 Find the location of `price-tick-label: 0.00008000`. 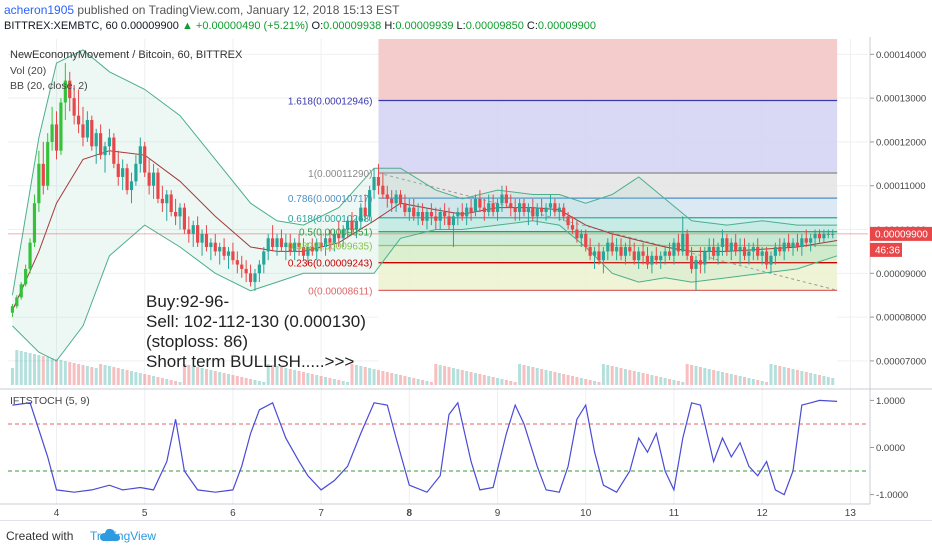

price-tick-label: 0.00008000 is located at coordinates (901, 318).